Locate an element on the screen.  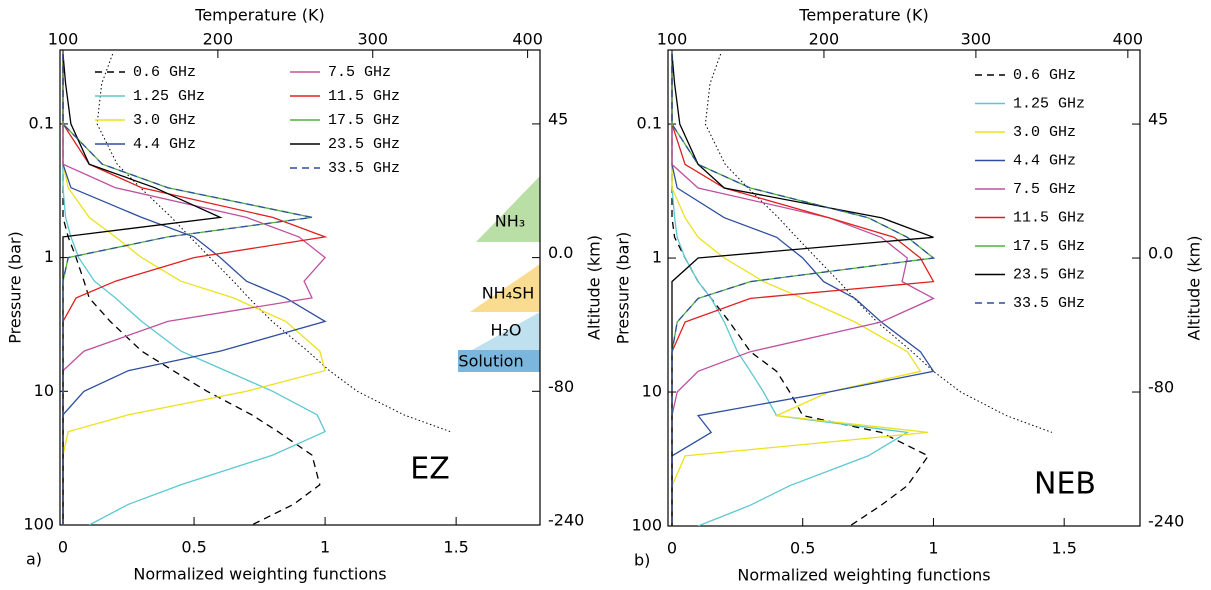
region-label: EZ is located at coordinates (430, 469).